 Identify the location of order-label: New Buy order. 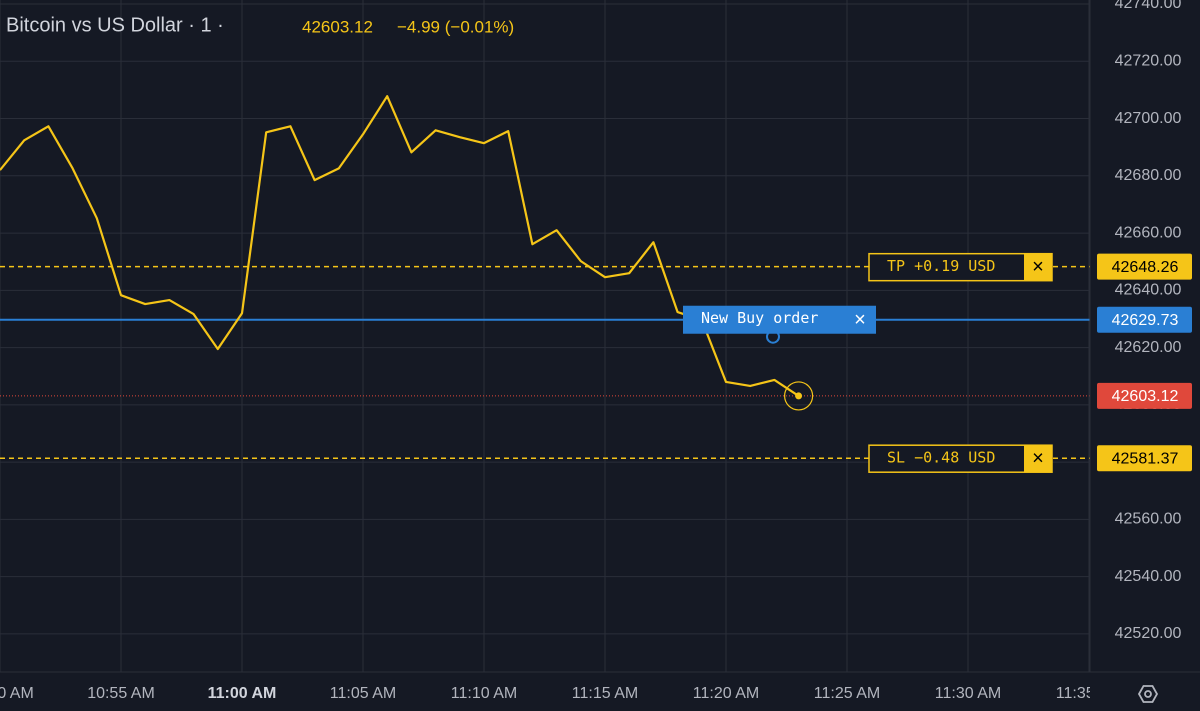
(759, 318).